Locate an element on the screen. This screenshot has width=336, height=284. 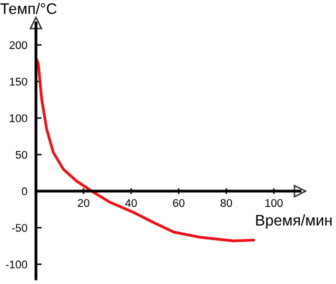
x-tick-label: 60 is located at coordinates (178, 203).